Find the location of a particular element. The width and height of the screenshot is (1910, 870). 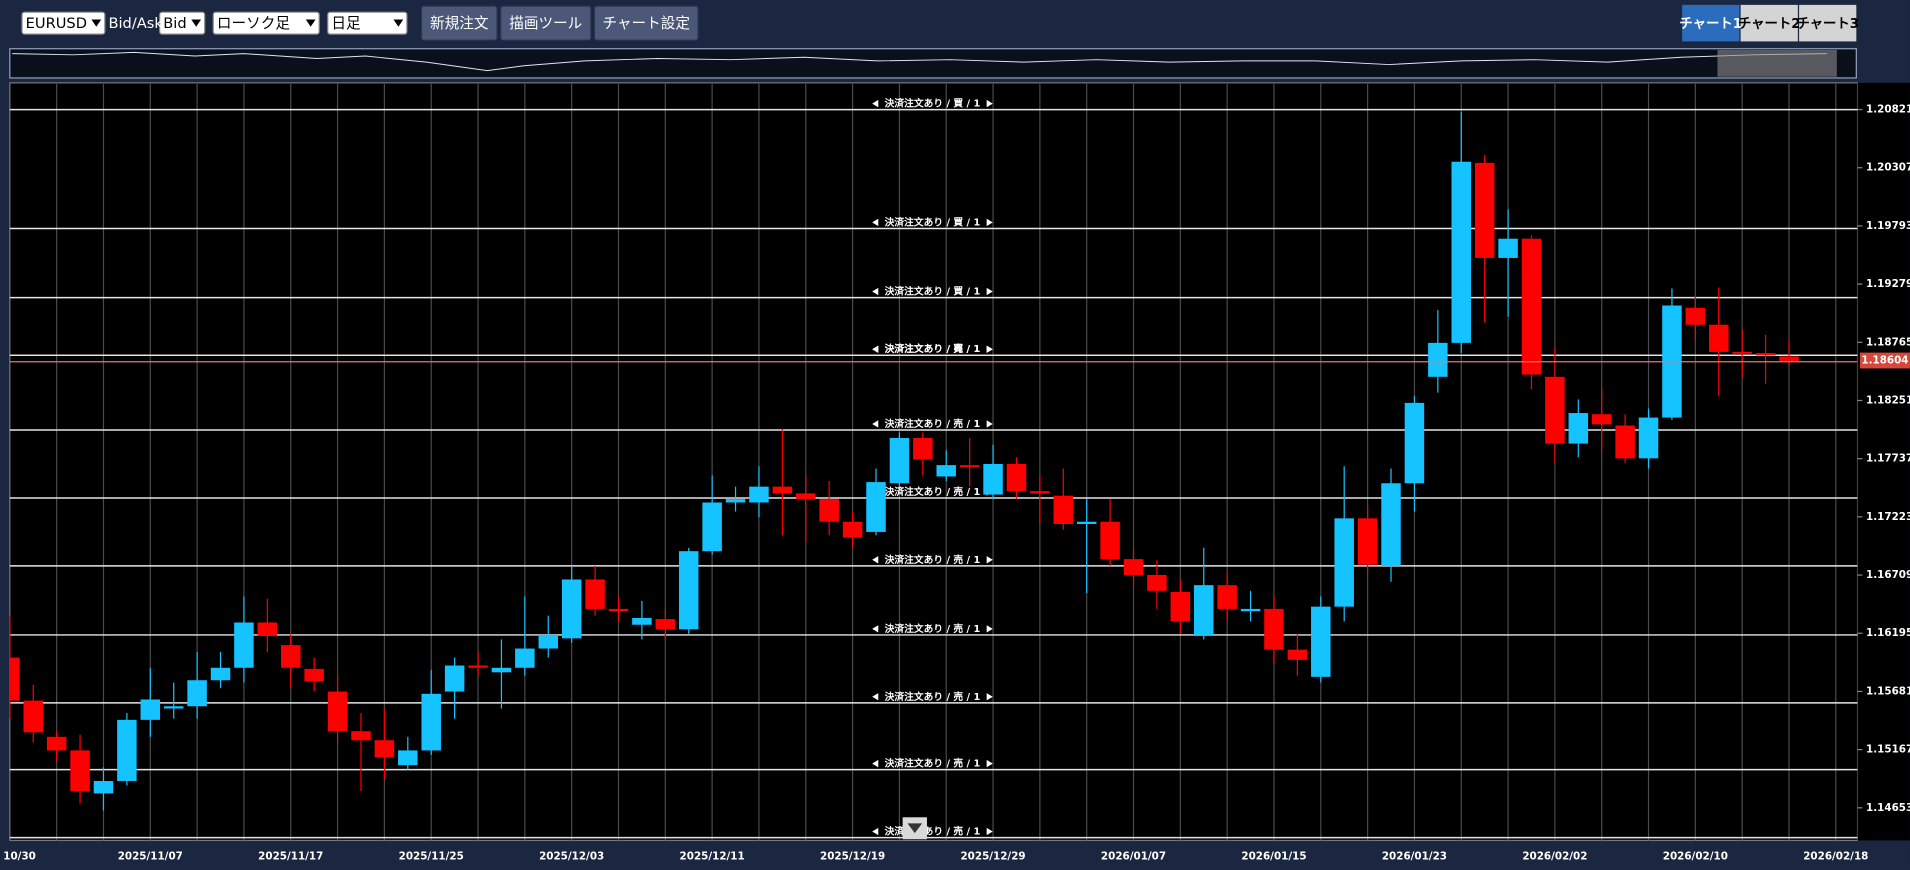

y-tick-label: 1.18251 is located at coordinates (1888, 400).